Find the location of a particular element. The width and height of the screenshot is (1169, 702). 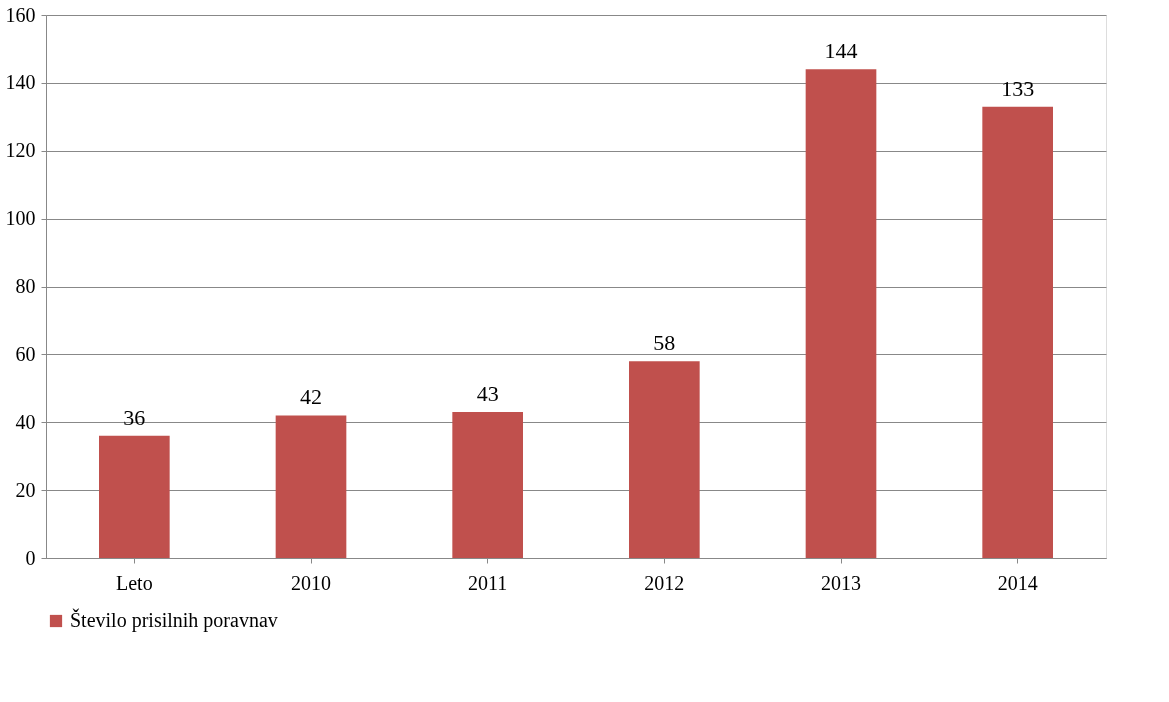

data-label: 133 is located at coordinates (1018, 88).